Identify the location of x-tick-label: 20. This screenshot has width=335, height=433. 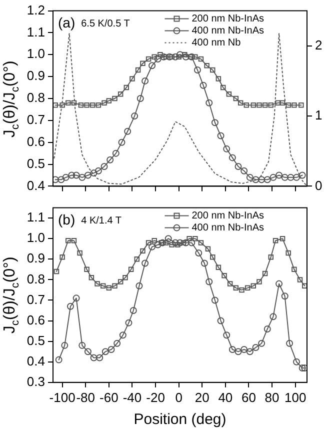
(202, 397).